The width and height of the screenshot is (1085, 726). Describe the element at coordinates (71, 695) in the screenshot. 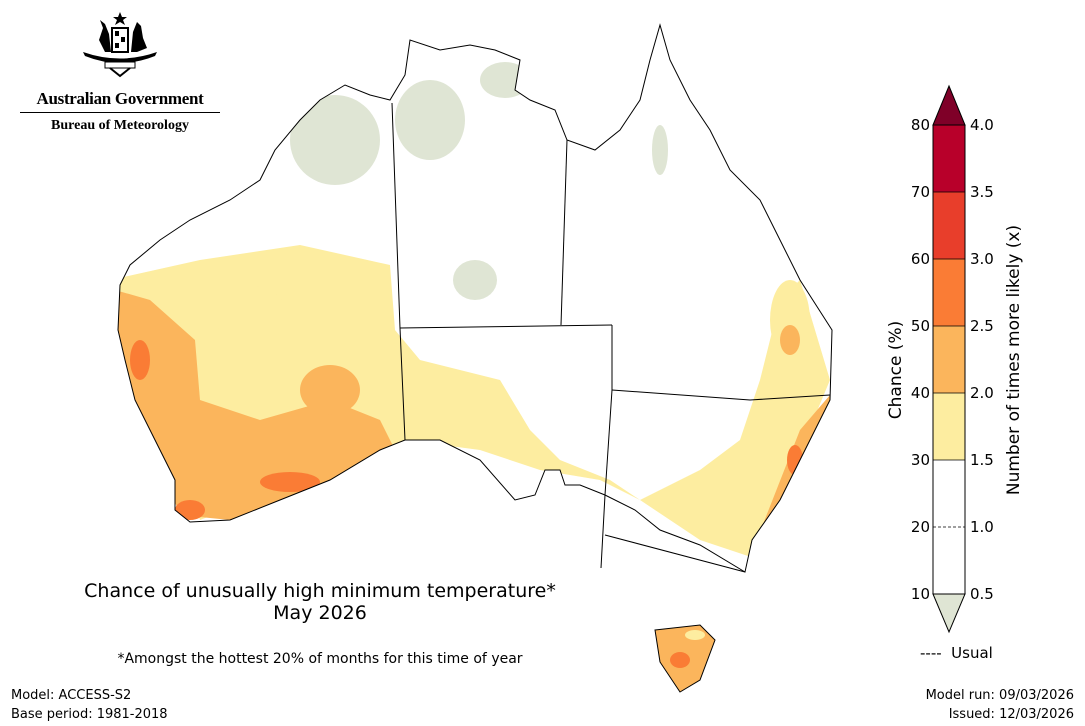

I see `model-name: Model: ACCESS-S2` at that location.